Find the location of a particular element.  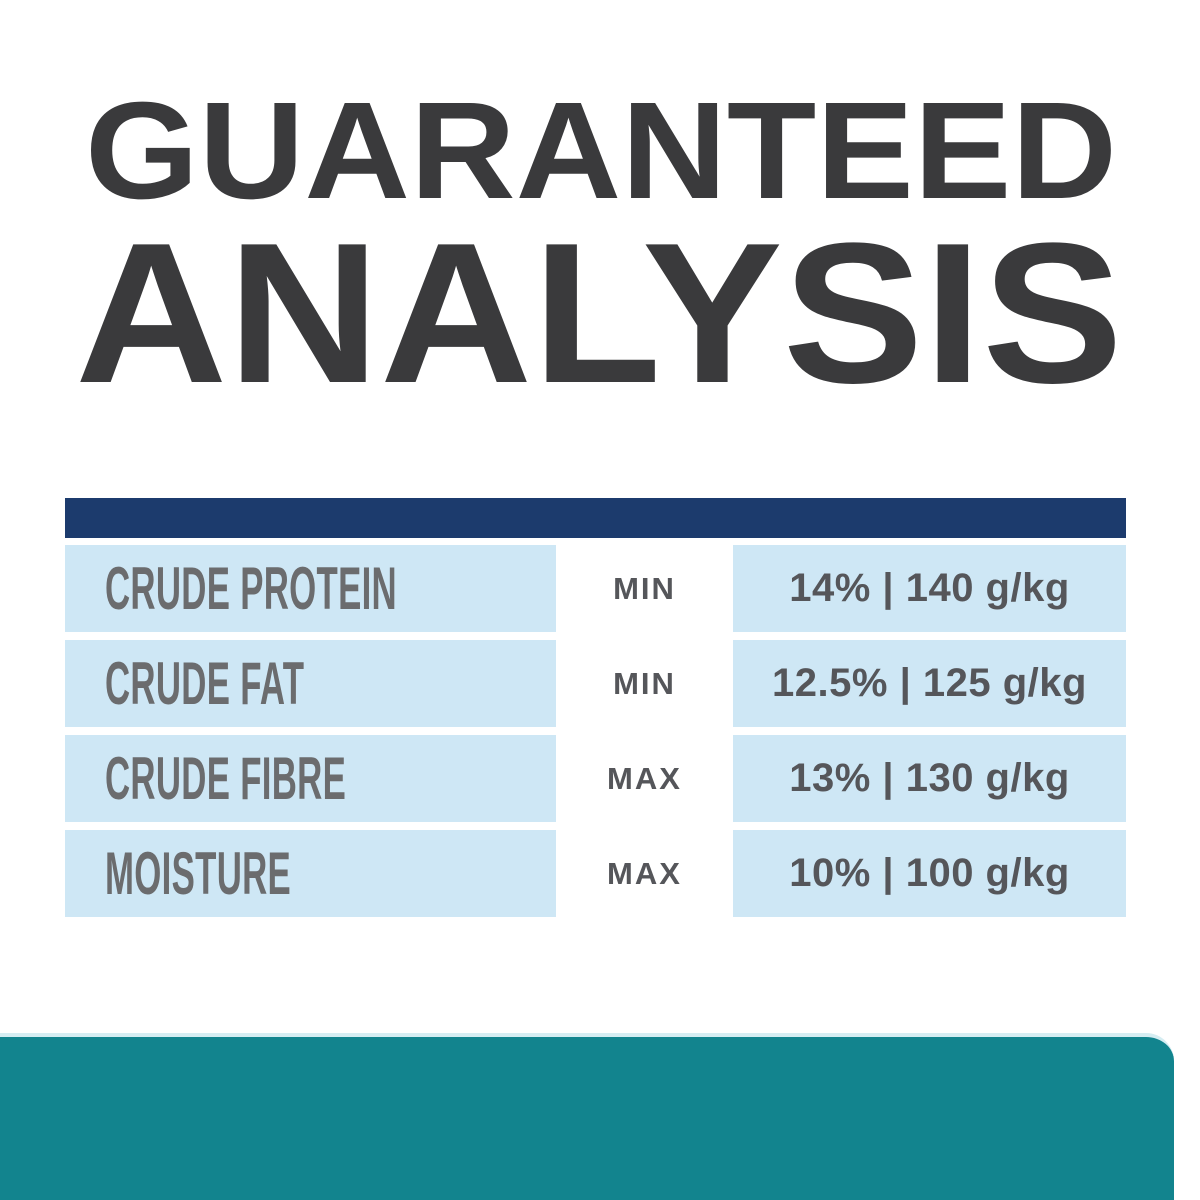

nutrient-cell: CRUDE FIBRE is located at coordinates (310, 778).